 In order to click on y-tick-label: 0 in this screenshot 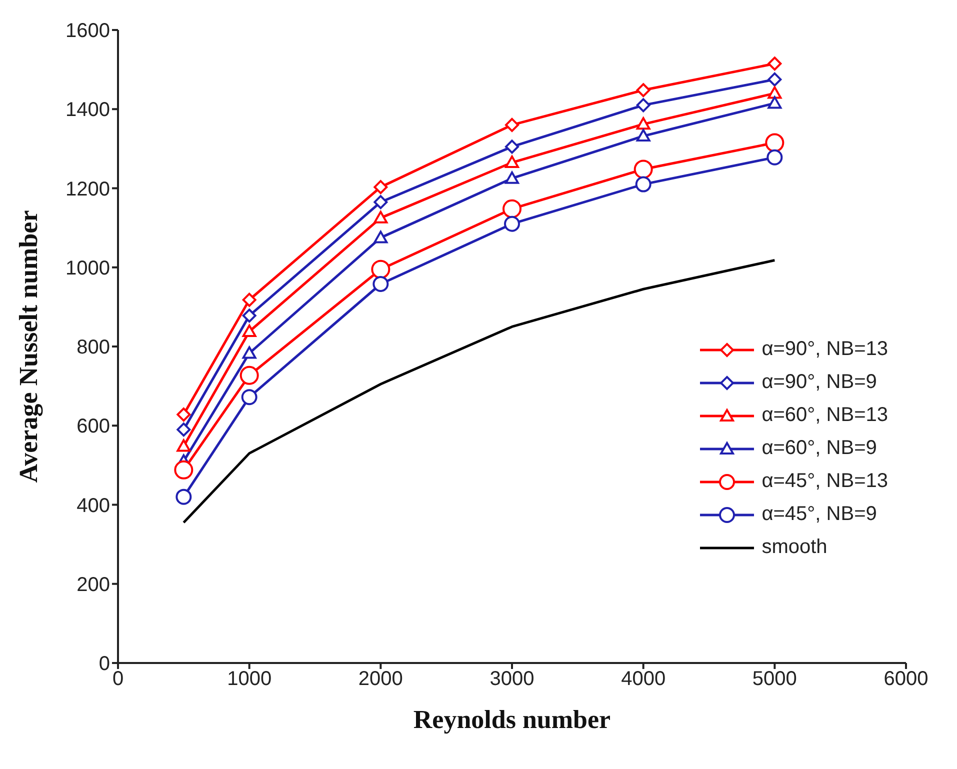, I will do `click(104, 664)`.